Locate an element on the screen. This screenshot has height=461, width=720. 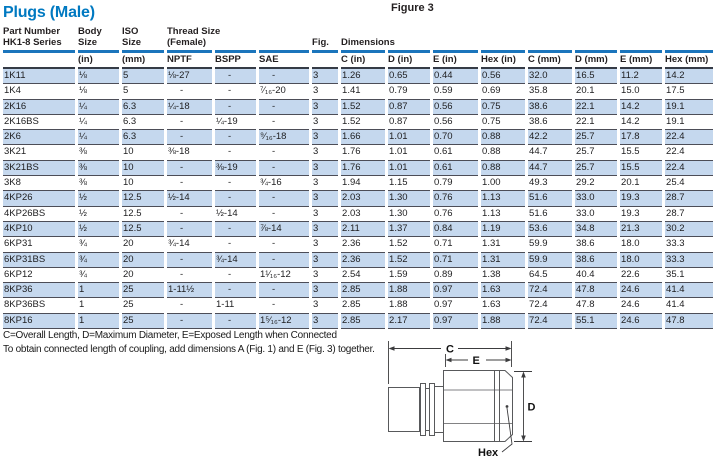
cell-sae: 1¹⁄₁₆-12 is located at coordinates (284, 276).